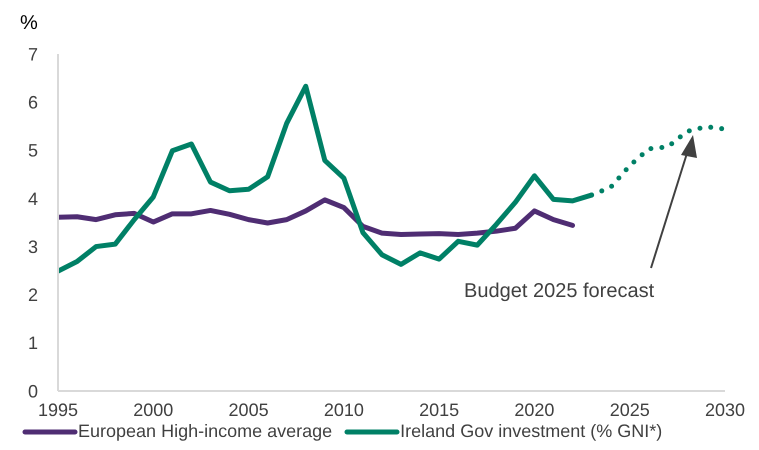 This screenshot has height=450, width=759. Describe the element at coordinates (33, 102) in the screenshot. I see `y-tick-label: 6` at that location.